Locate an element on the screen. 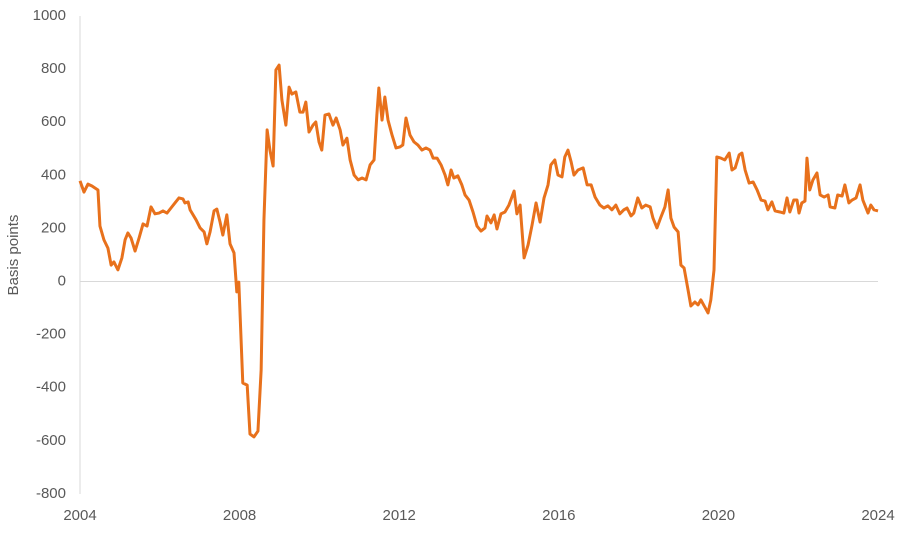  y-tick-label: -800 is located at coordinates (51, 493).